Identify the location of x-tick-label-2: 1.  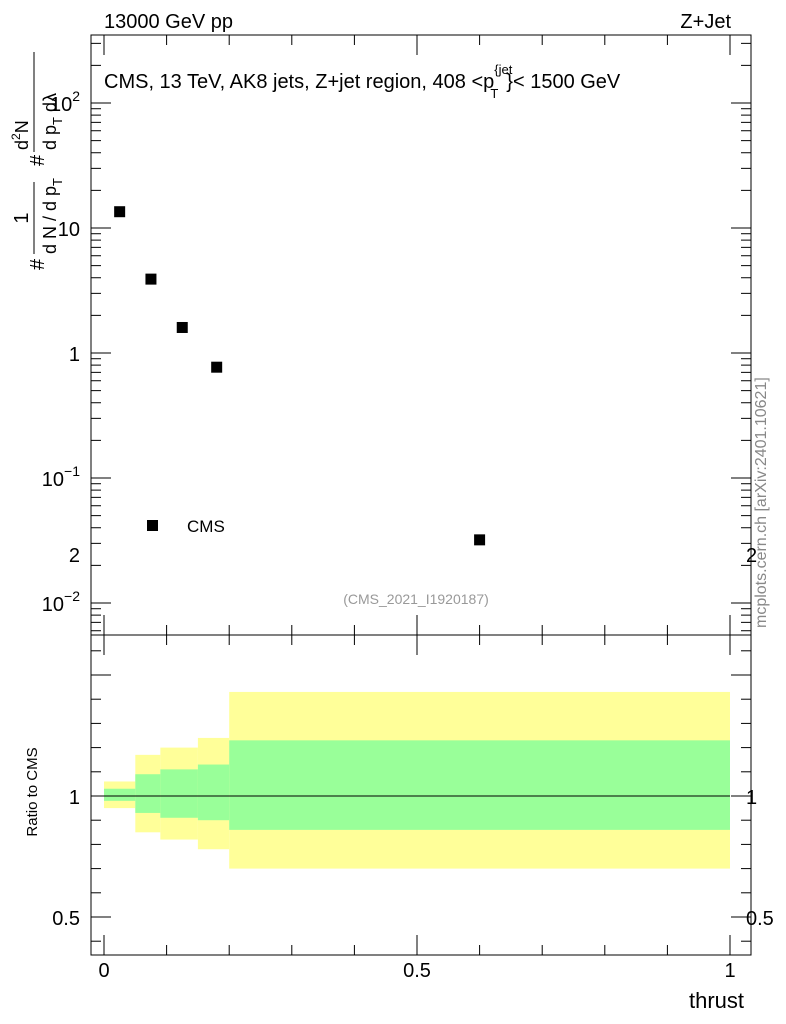
(729, 971).